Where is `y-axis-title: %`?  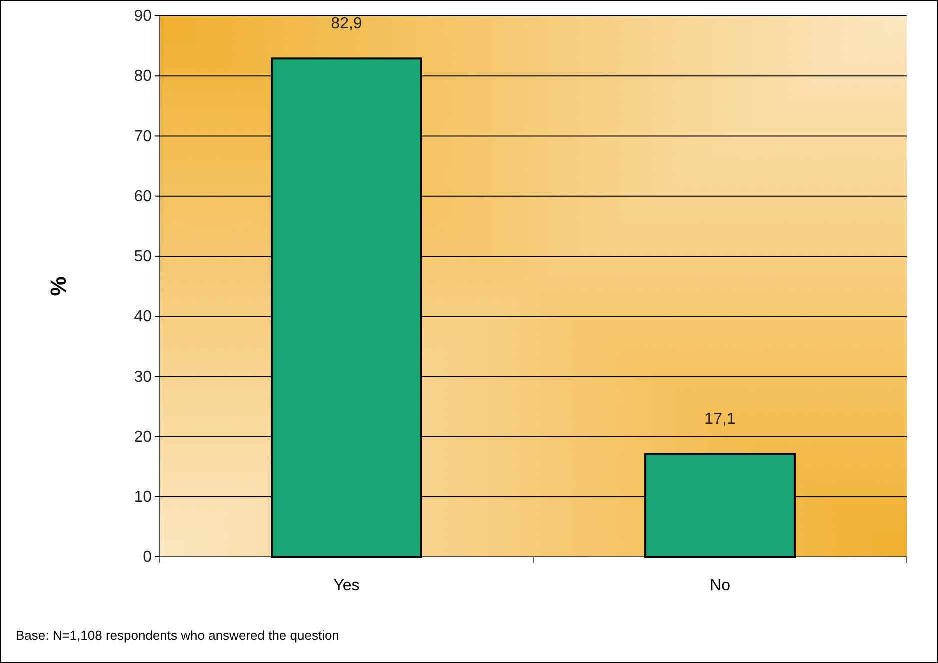
y-axis-title: % is located at coordinates (58, 286).